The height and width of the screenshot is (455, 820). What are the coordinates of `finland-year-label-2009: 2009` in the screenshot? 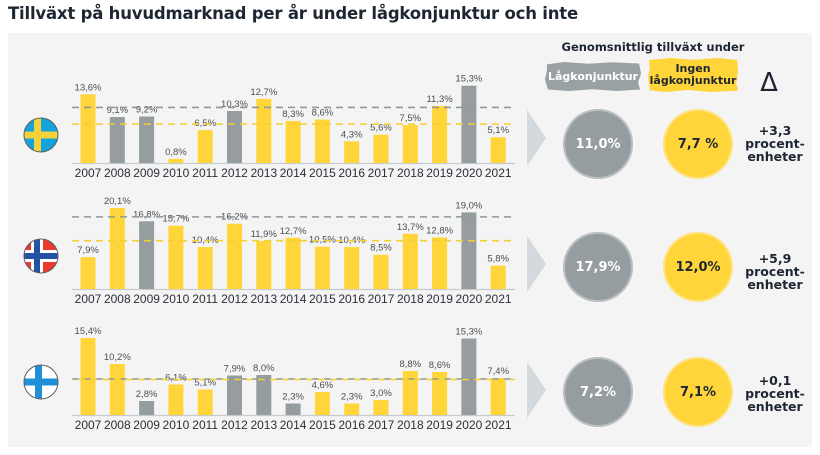 It's located at (146, 425).